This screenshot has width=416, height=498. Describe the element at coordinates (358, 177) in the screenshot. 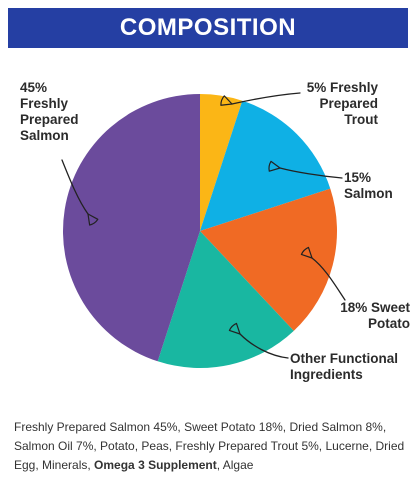

I see `label-salmon-line-1: 15%` at that location.